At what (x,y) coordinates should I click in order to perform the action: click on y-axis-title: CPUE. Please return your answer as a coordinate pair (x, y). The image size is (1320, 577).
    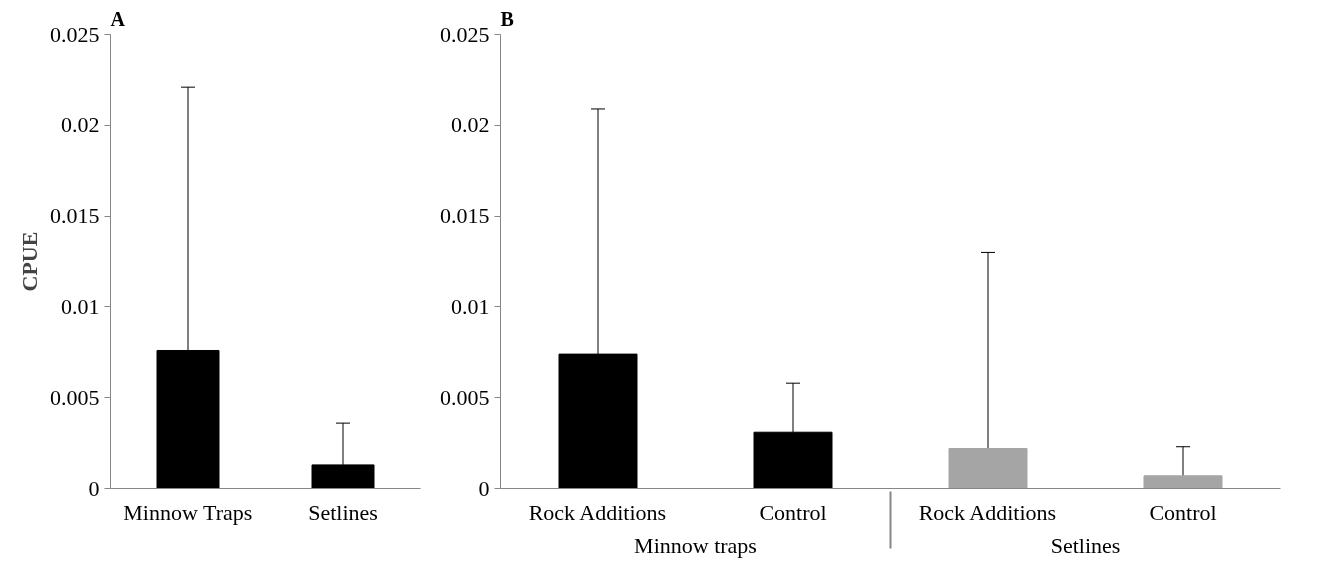
    Looking at the image, I should click on (29, 261).